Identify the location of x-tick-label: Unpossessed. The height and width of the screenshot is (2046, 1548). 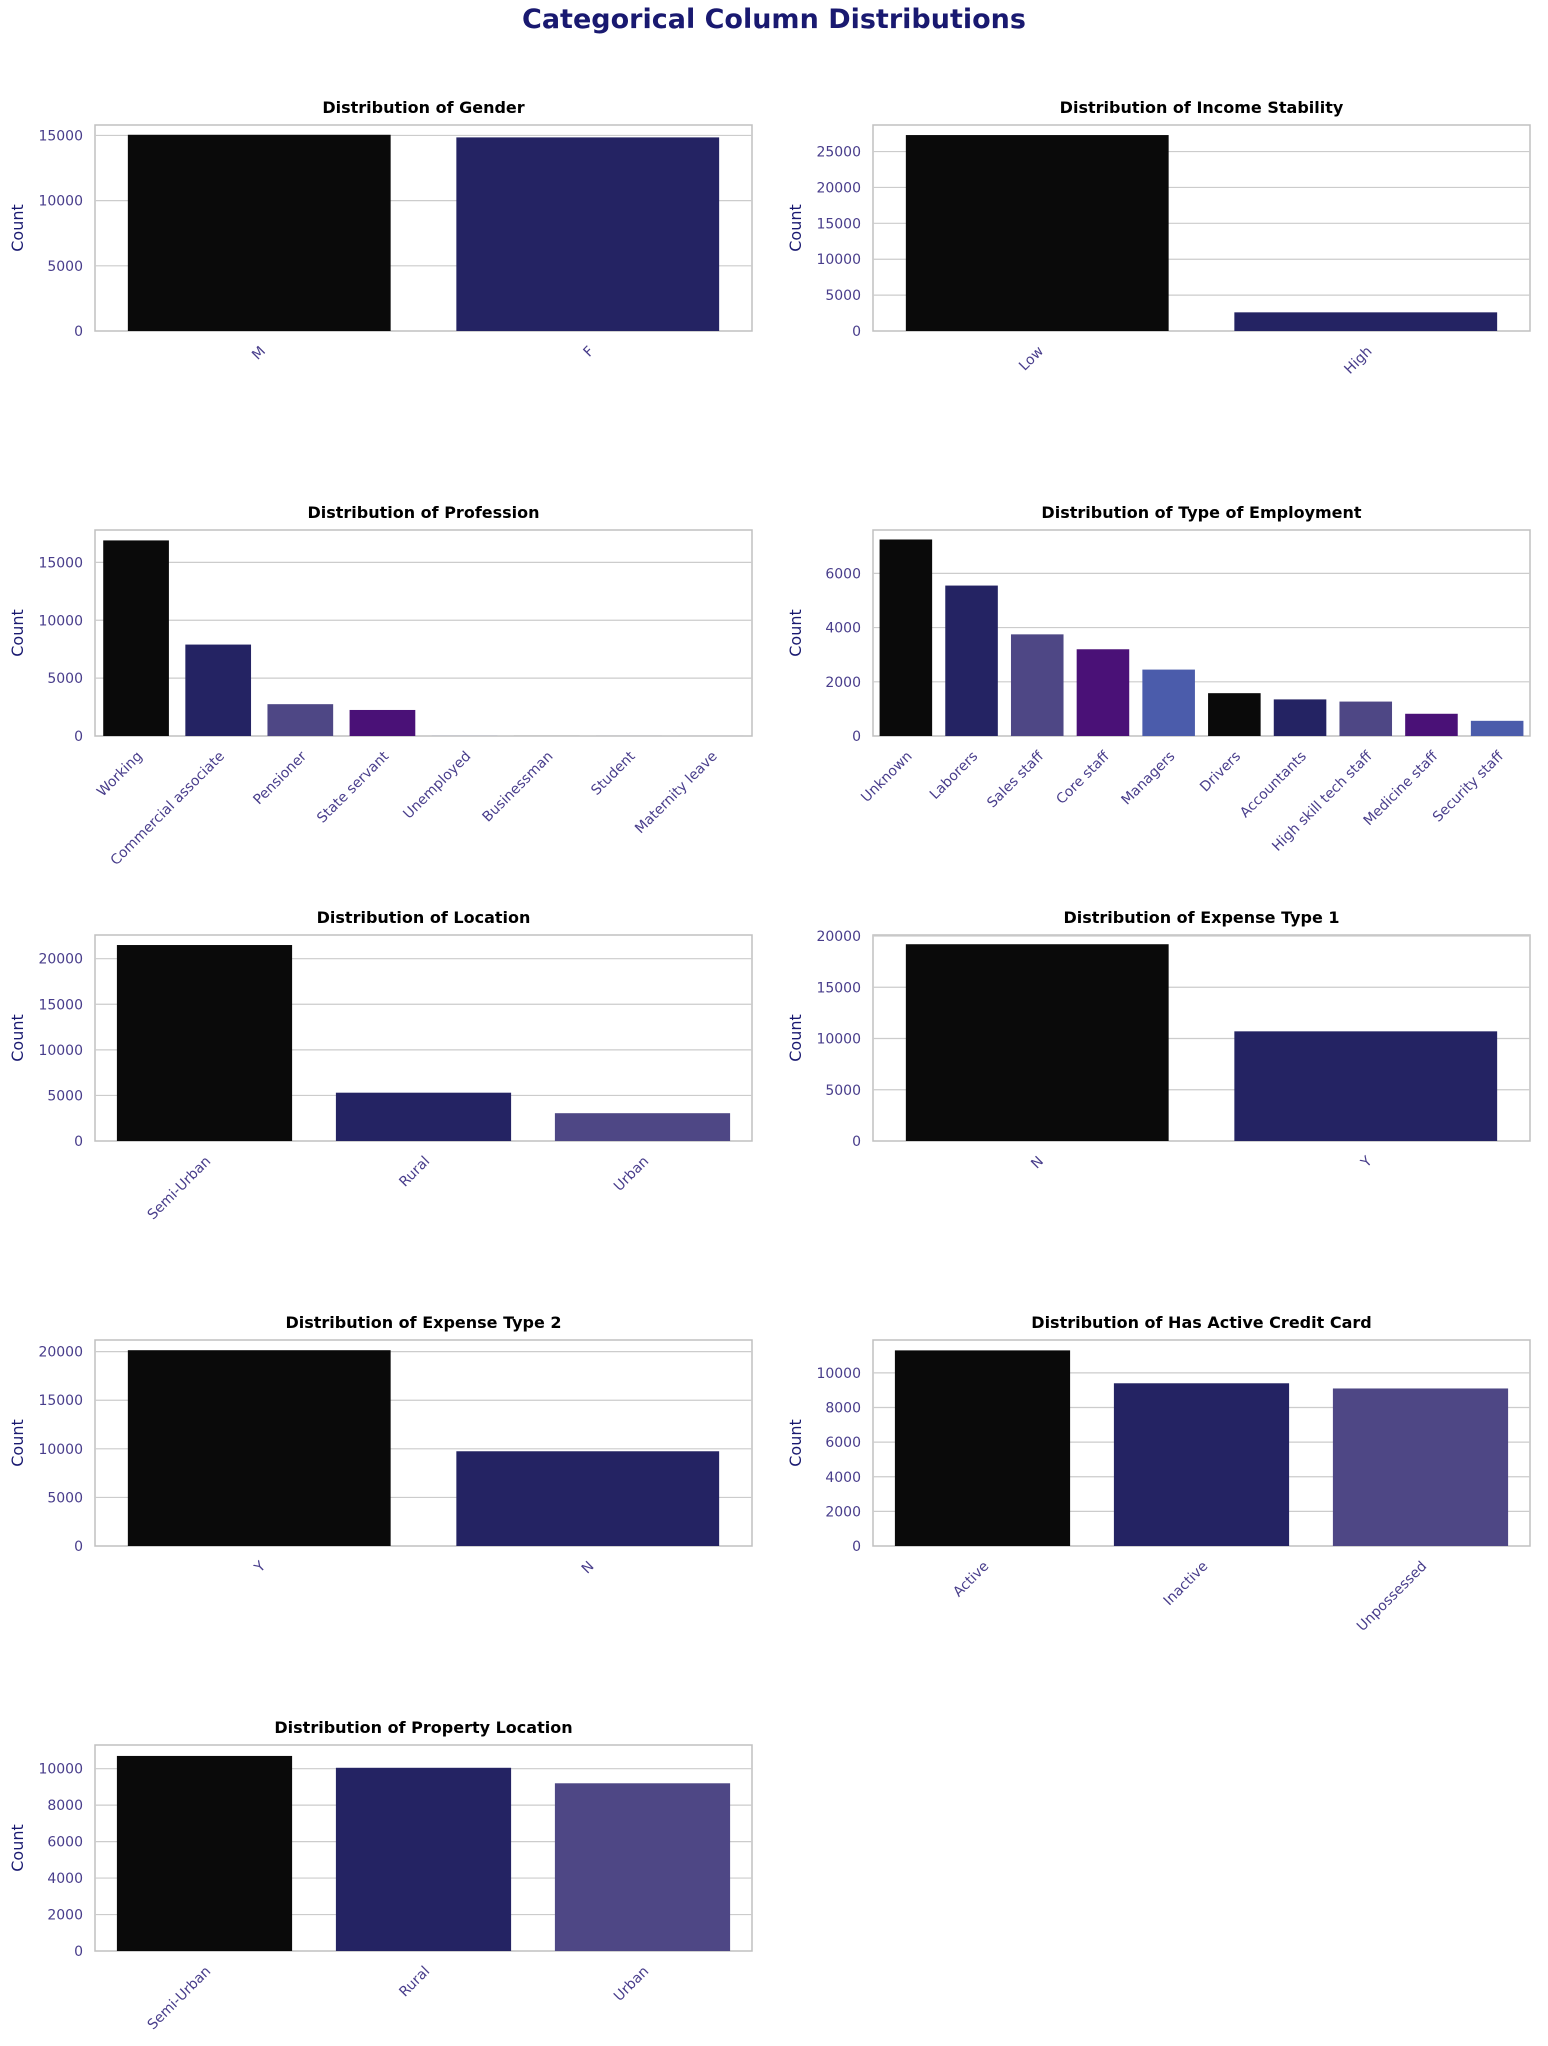
(1392, 1596).